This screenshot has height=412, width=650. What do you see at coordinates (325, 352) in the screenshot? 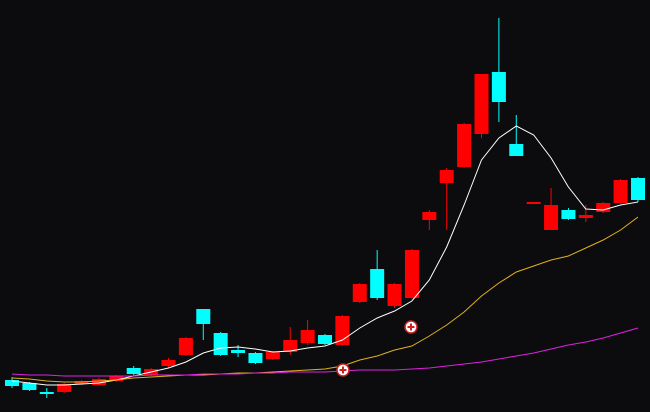
I see `ma-line` at bounding box center [325, 352].